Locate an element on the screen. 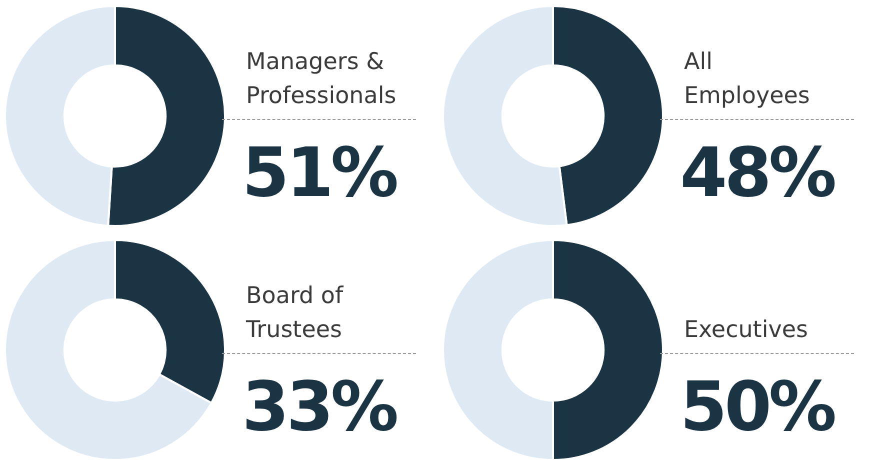  data-label: 50% is located at coordinates (757, 407).